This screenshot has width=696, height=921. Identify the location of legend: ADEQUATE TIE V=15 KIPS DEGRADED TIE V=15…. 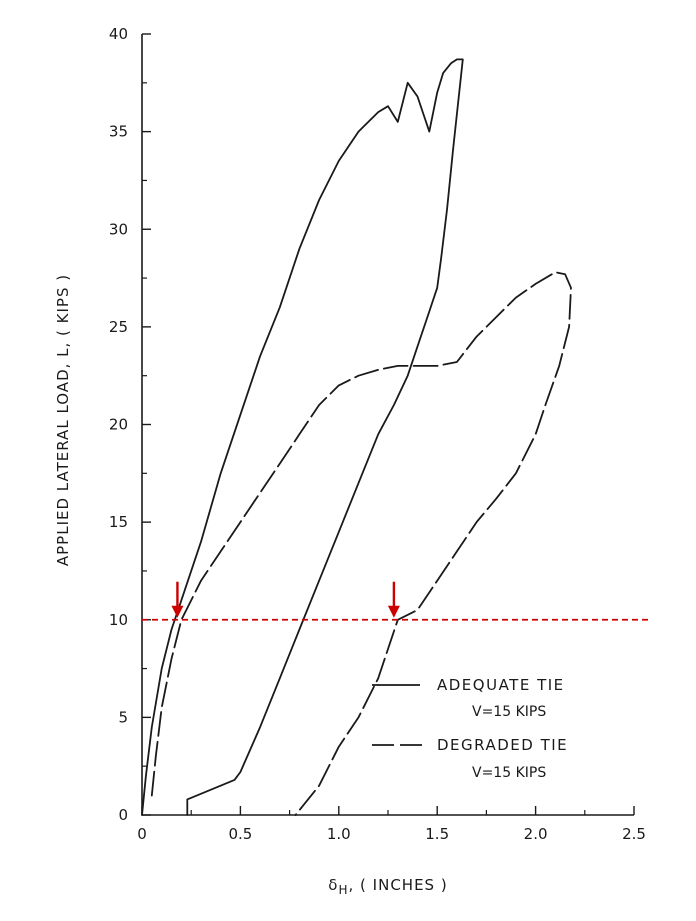
(470, 728).